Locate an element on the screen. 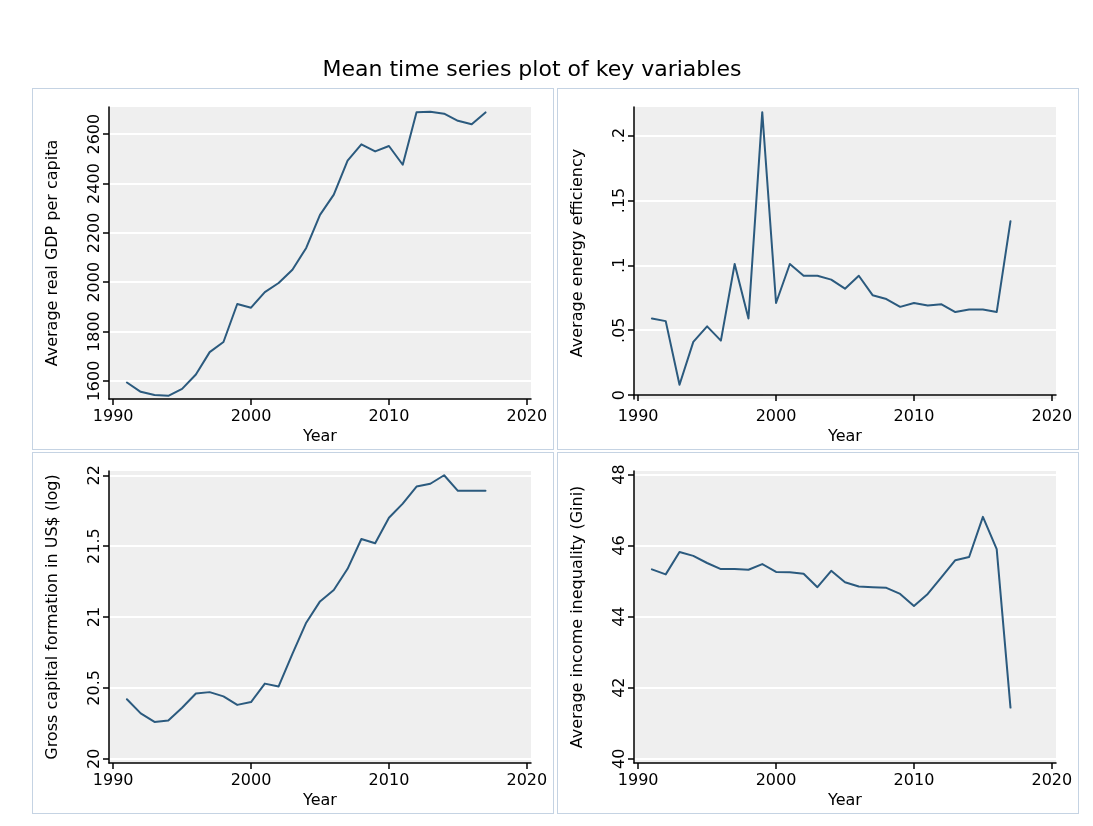 The width and height of the screenshot is (1093, 826). y-tick-label: .15 is located at coordinates (618, 200).